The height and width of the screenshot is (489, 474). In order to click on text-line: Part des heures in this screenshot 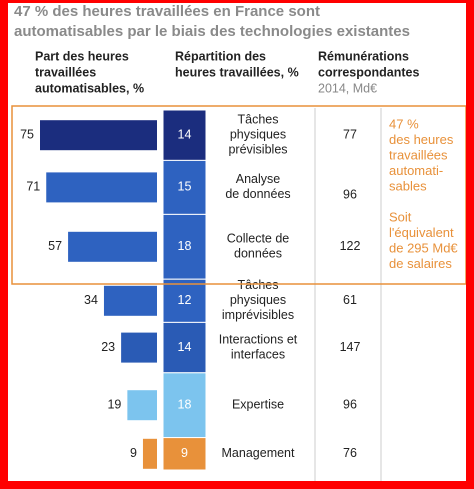, I will do `click(82, 56)`.